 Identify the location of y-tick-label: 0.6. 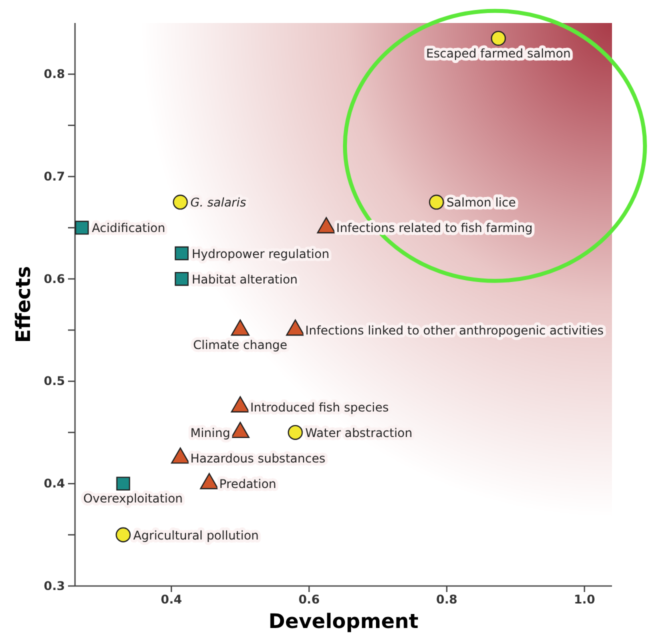
(54, 279).